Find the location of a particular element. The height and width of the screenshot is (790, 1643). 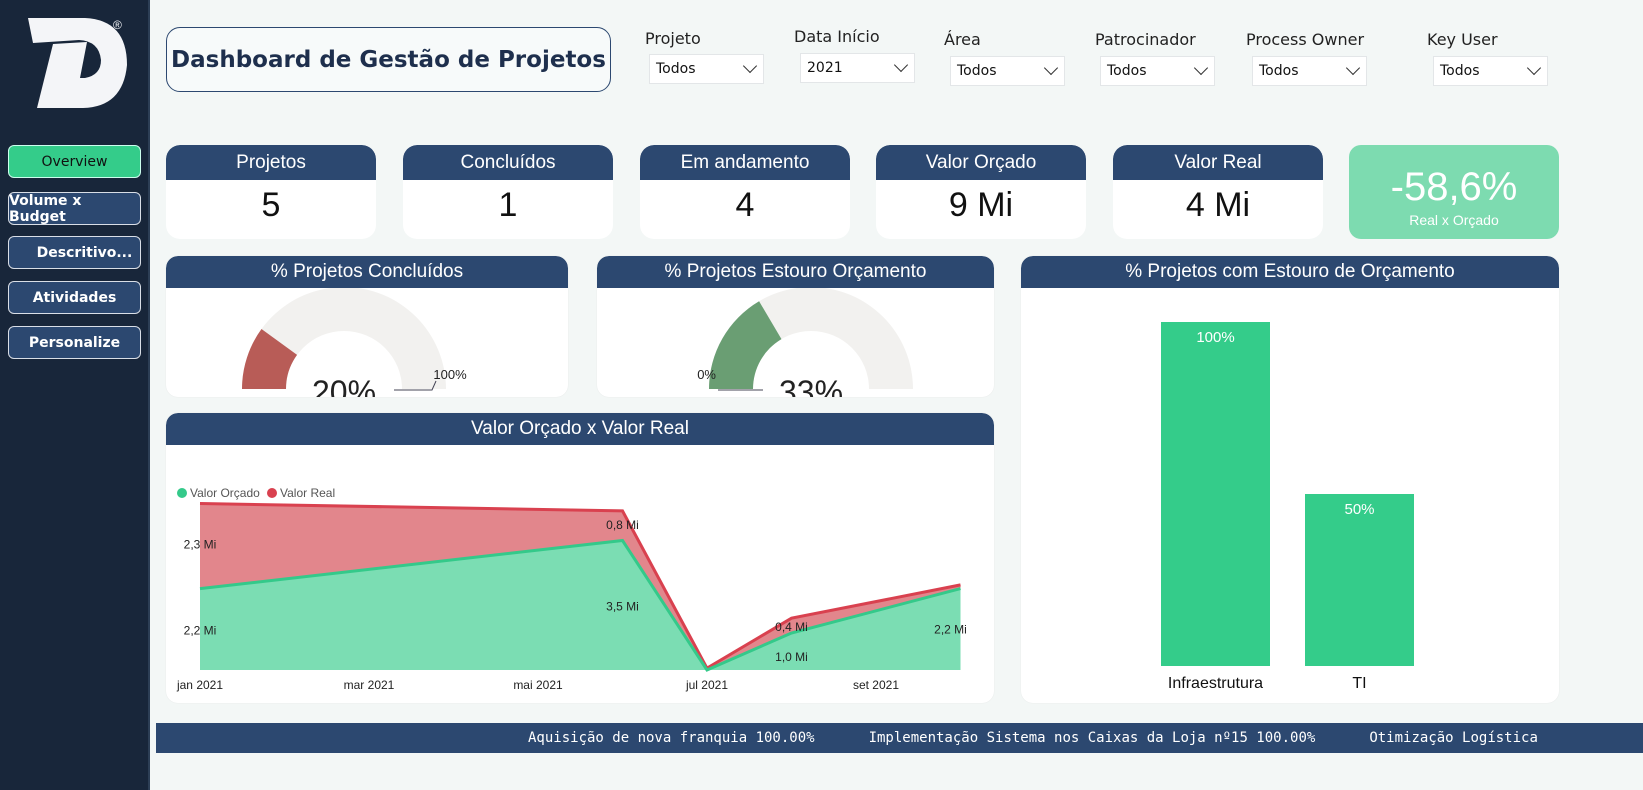

gauge-estouro-card: % Projetos Estouro Orçamento 33% 0% is located at coordinates (795, 326).